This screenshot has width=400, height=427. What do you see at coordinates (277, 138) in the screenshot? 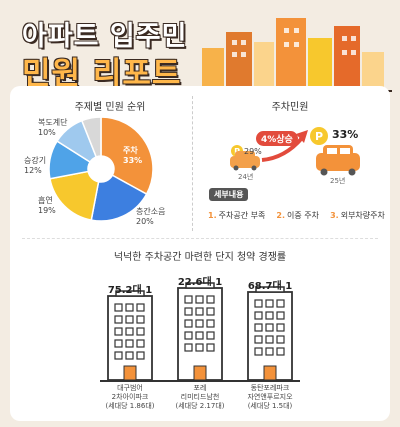
I see `growth-badge: 4%상승` at bounding box center [277, 138].